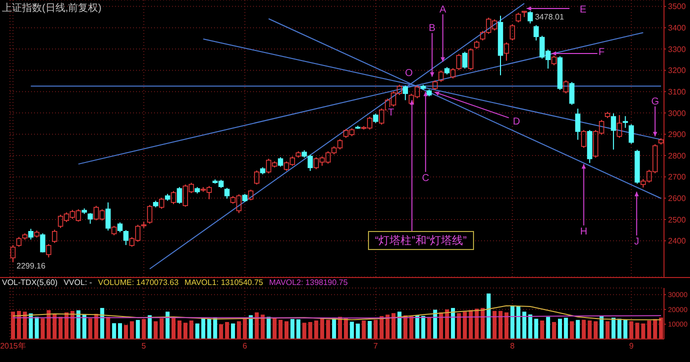 This screenshot has height=362, width=690. What do you see at coordinates (677, 71) in the screenshot?
I see `y-tick-label: 3200` at bounding box center [677, 71].